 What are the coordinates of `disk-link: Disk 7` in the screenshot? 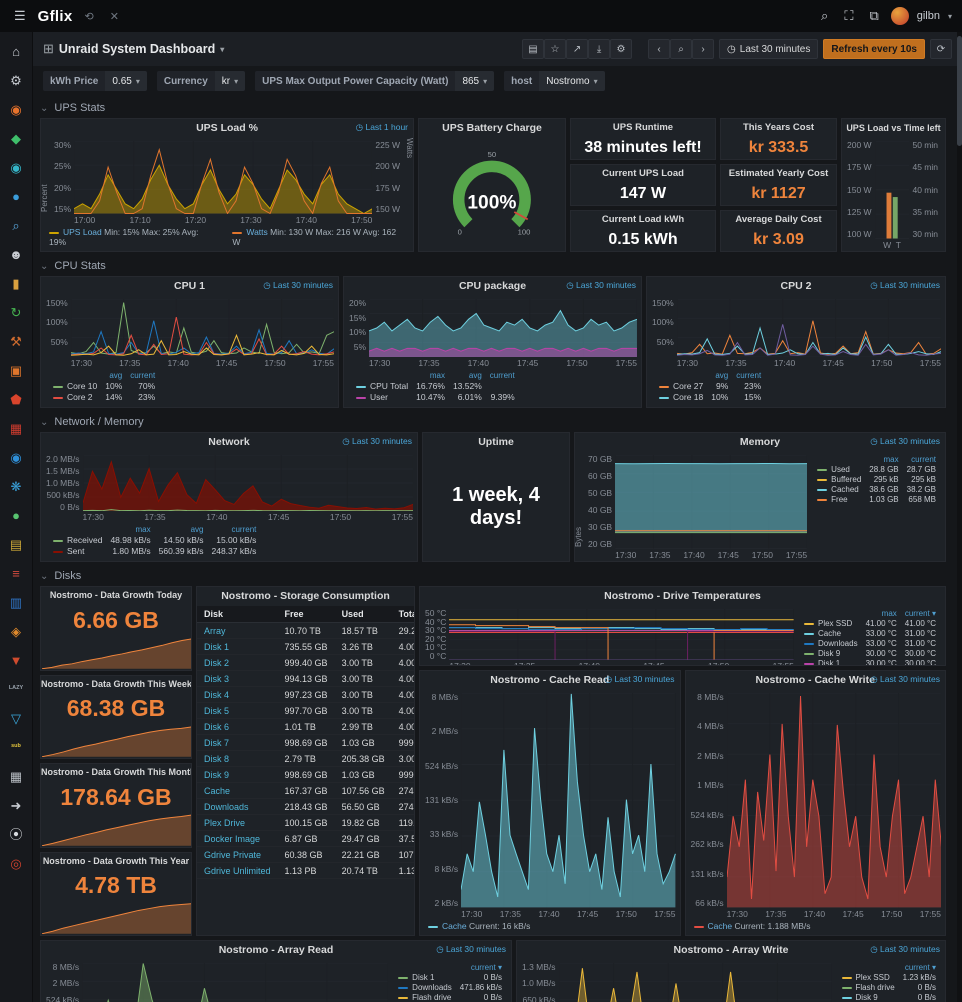 It's located at (237, 742).